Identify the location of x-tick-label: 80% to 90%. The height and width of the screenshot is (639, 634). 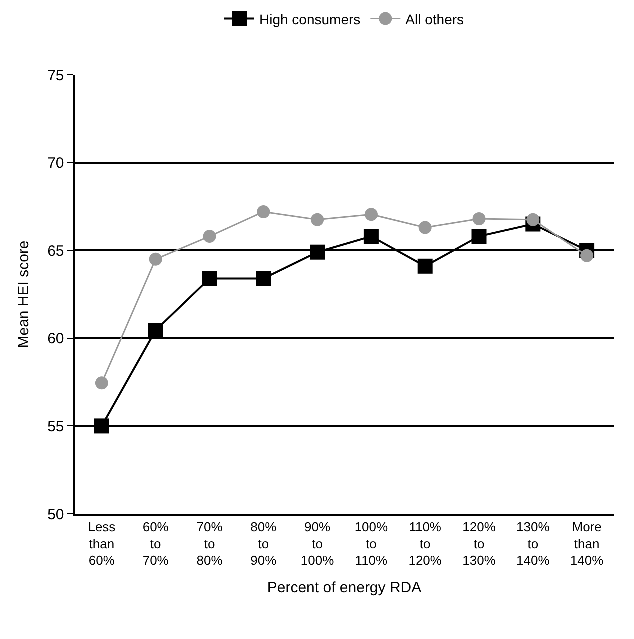
(264, 543).